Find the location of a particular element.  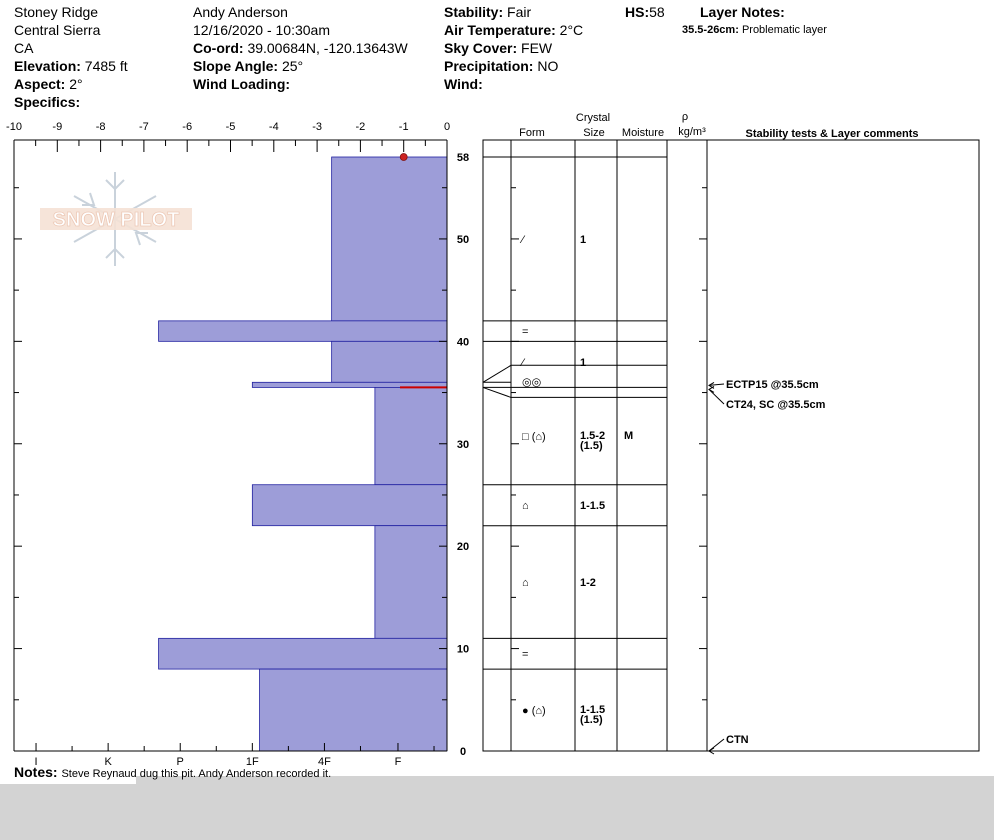

height-tick-label-2: 40 is located at coordinates (463, 342).